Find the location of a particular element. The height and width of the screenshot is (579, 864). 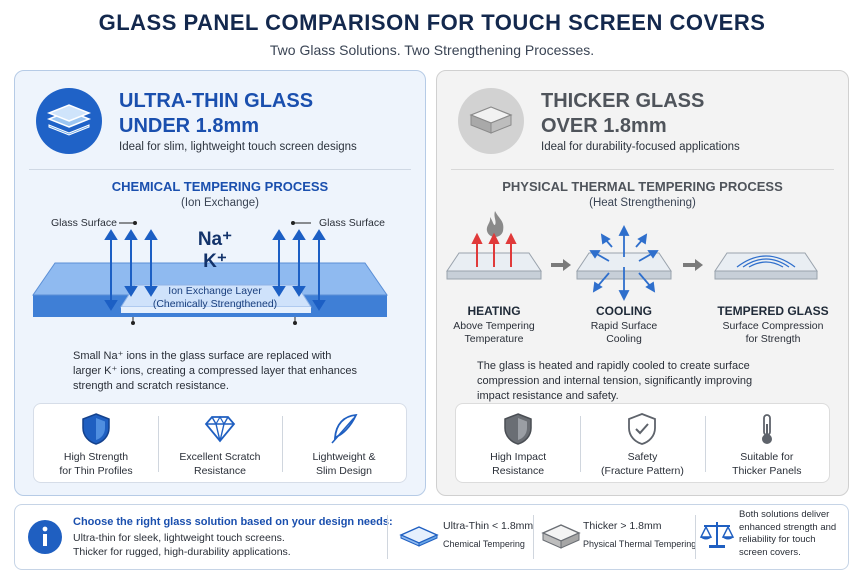

right-paragraph-line: impact resistance and safety. is located at coordinates (548, 396).